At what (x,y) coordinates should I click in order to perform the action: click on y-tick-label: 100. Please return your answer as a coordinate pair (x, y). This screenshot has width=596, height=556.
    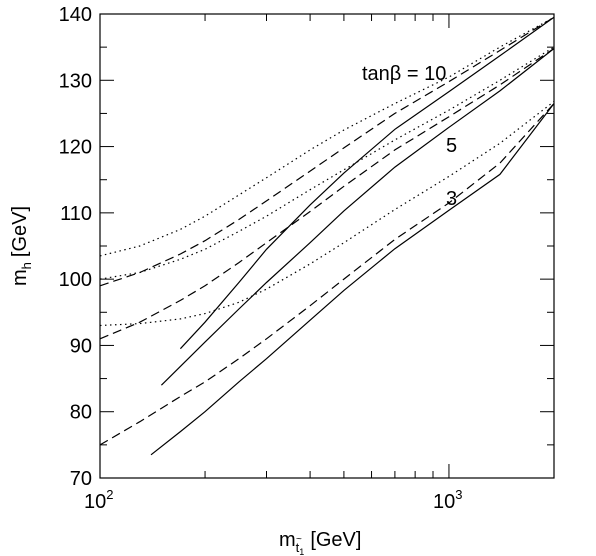
    Looking at the image, I should click on (75, 280).